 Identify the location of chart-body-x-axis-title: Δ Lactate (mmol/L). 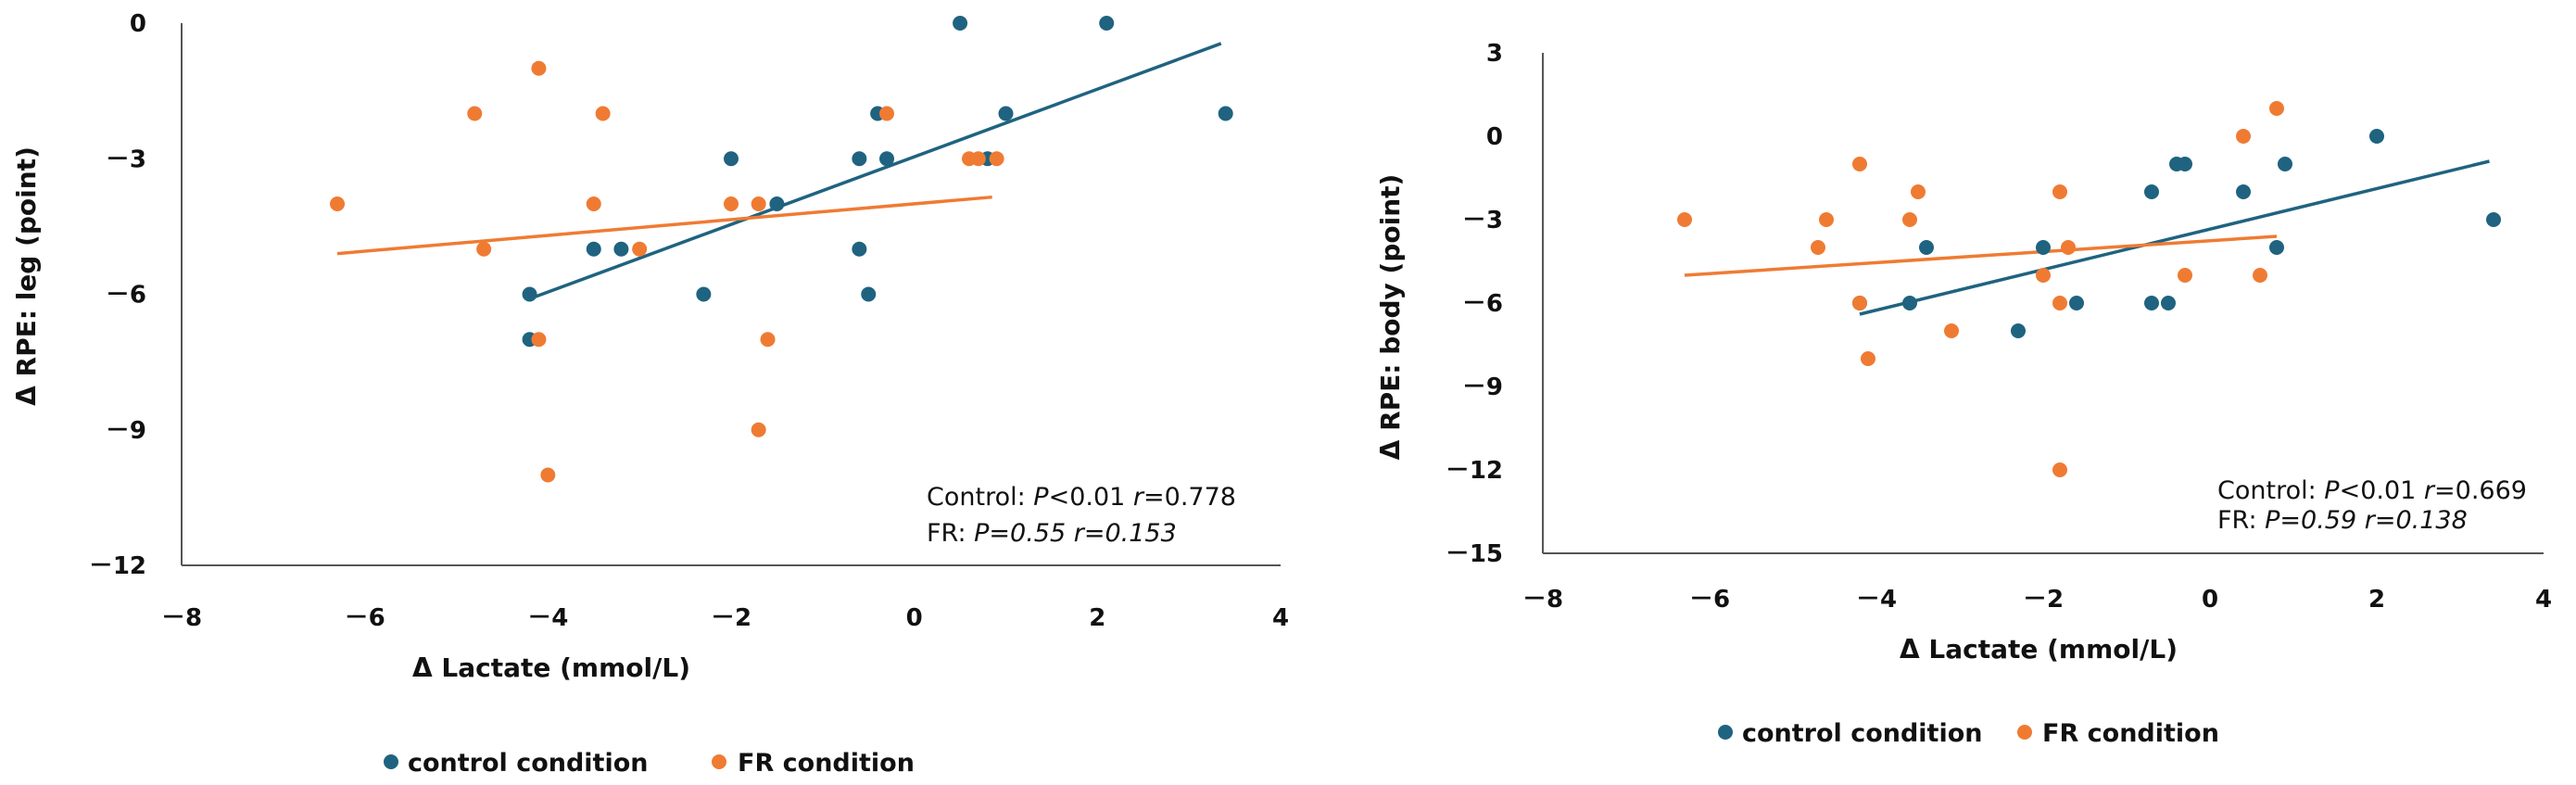
(2039, 649).